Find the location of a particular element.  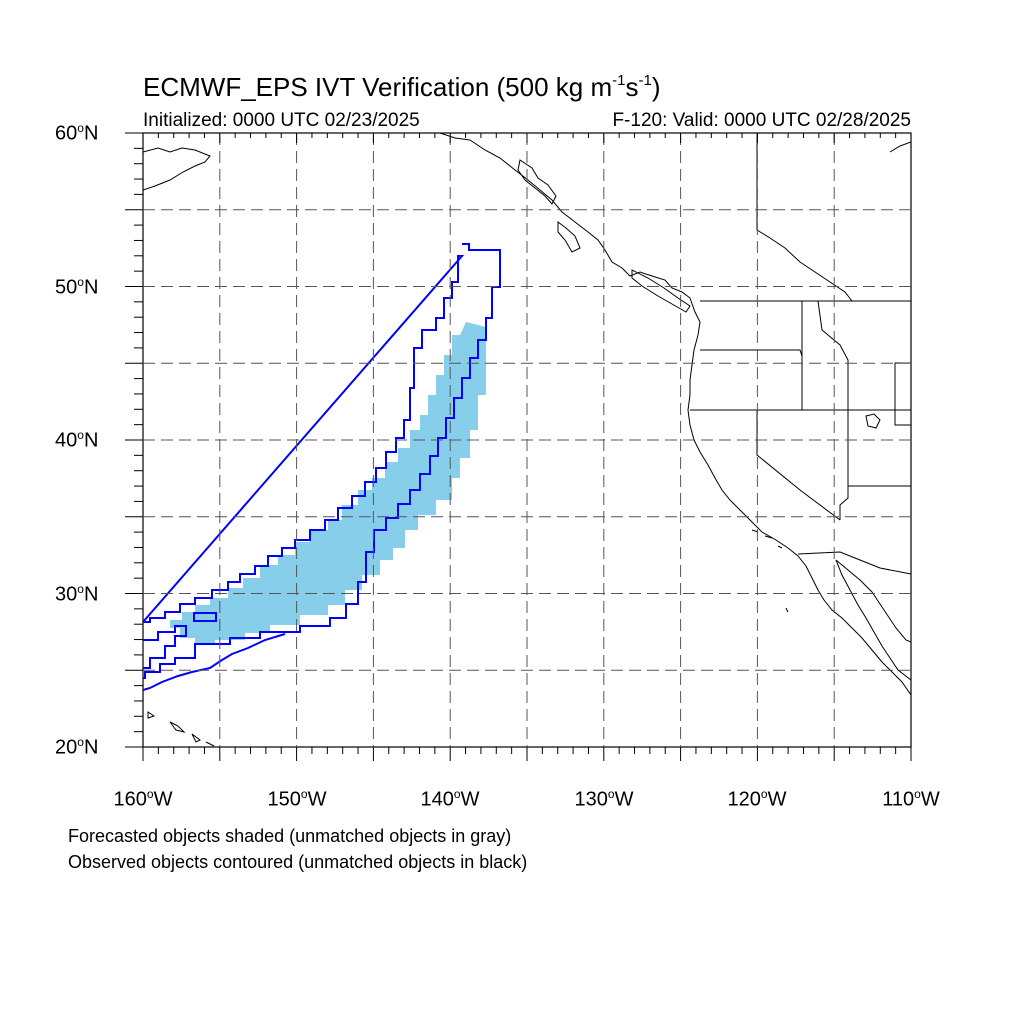

border-idaho is located at coordinates (825, 355).